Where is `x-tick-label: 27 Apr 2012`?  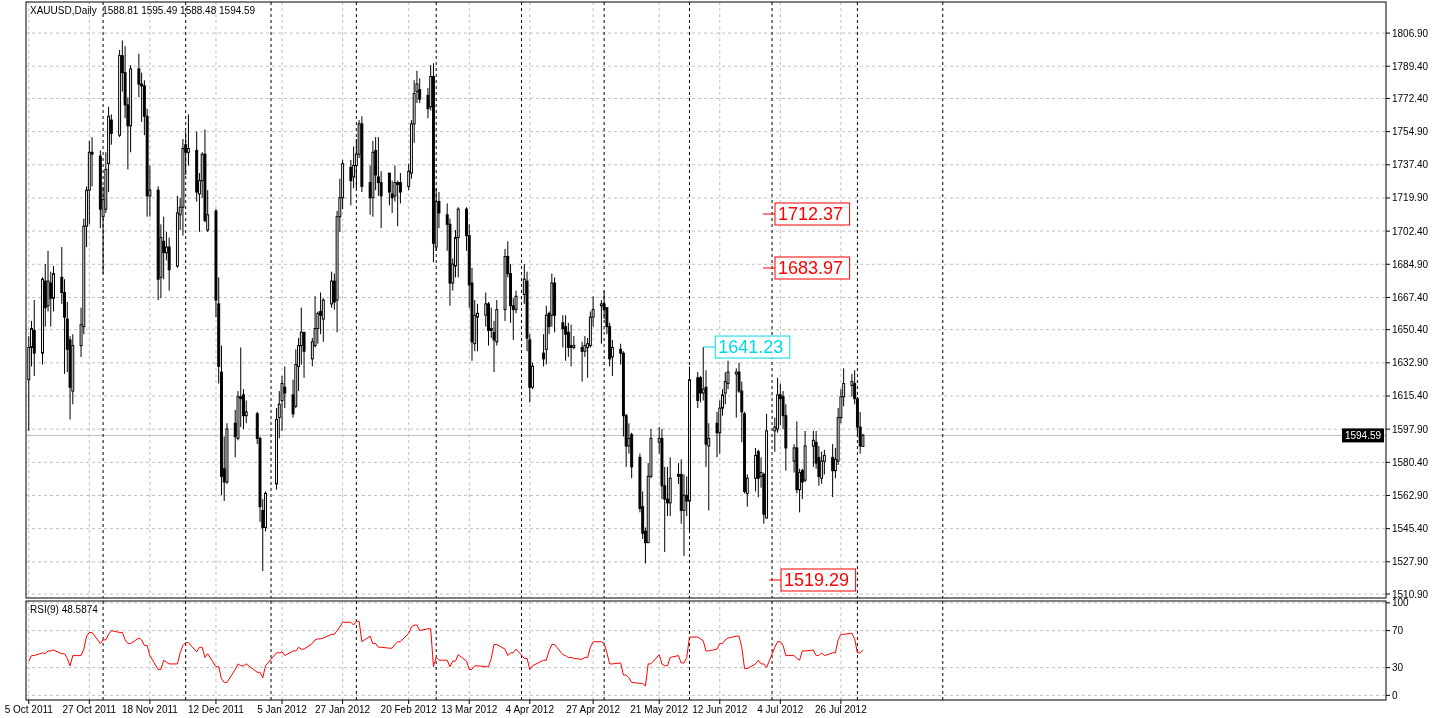
x-tick-label: 27 Apr 2012 is located at coordinates (593, 709).